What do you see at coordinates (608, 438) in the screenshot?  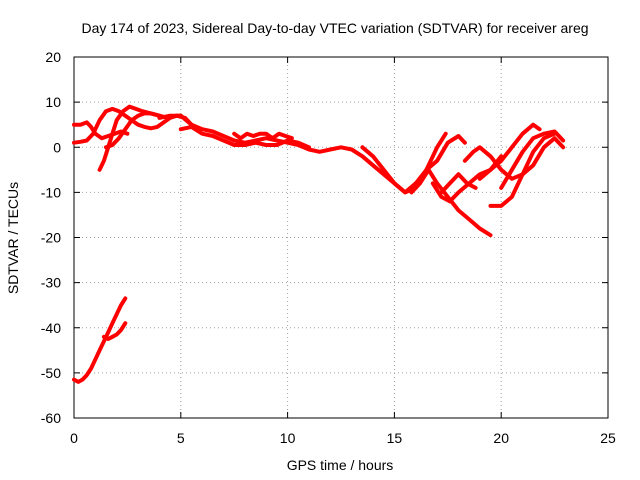 I see `x-tick-label: 25` at bounding box center [608, 438].